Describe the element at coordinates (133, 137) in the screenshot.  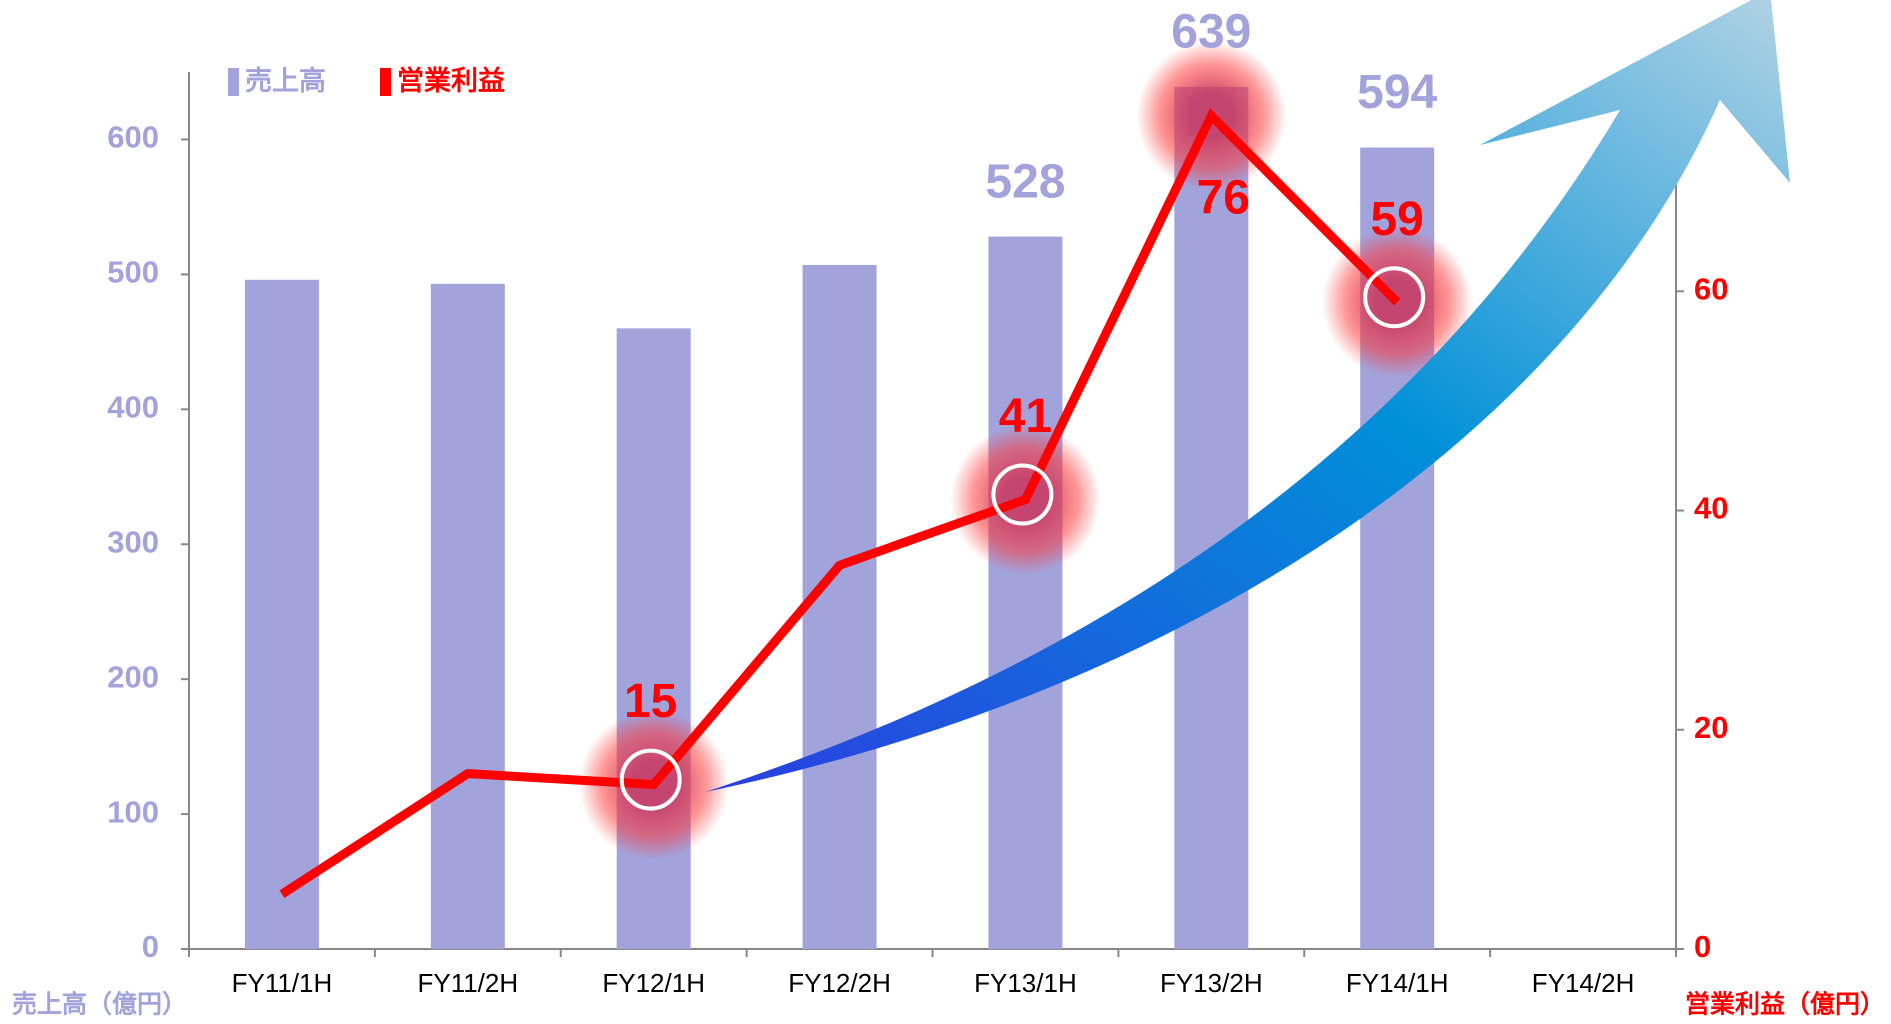
I see `y-tick-label: 600` at that location.